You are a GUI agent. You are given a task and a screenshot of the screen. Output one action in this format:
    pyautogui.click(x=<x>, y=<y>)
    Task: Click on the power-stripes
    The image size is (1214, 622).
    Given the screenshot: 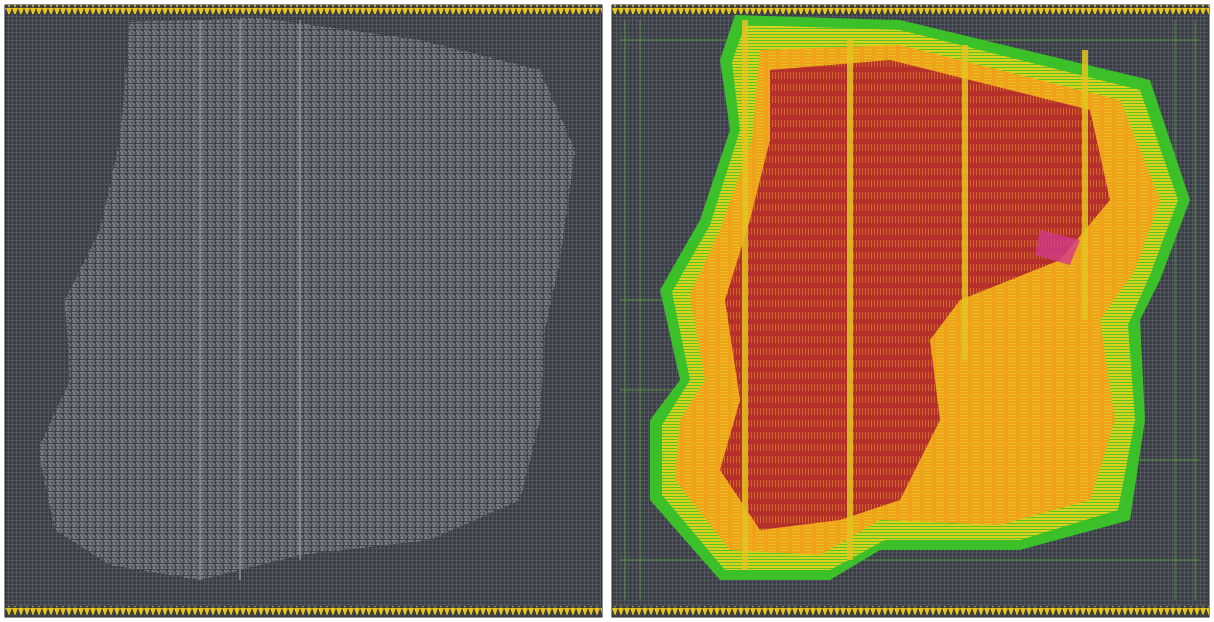 What is the action you would take?
    pyautogui.click(x=250, y=300)
    